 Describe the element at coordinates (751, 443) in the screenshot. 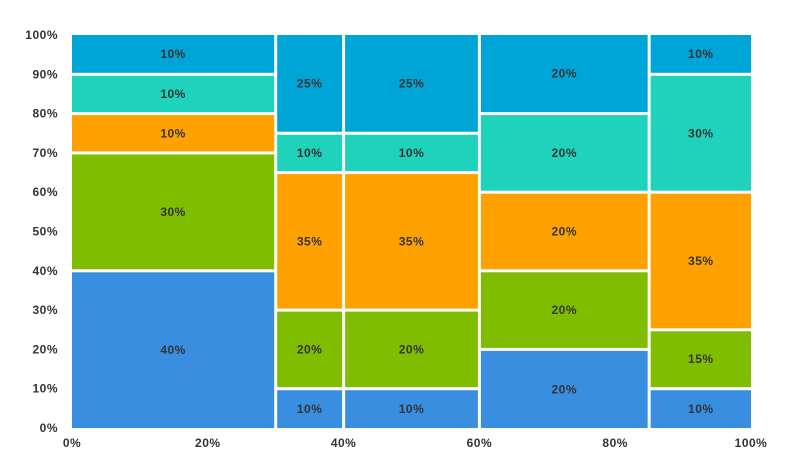

I see `x-tick-label: 100%` at that location.